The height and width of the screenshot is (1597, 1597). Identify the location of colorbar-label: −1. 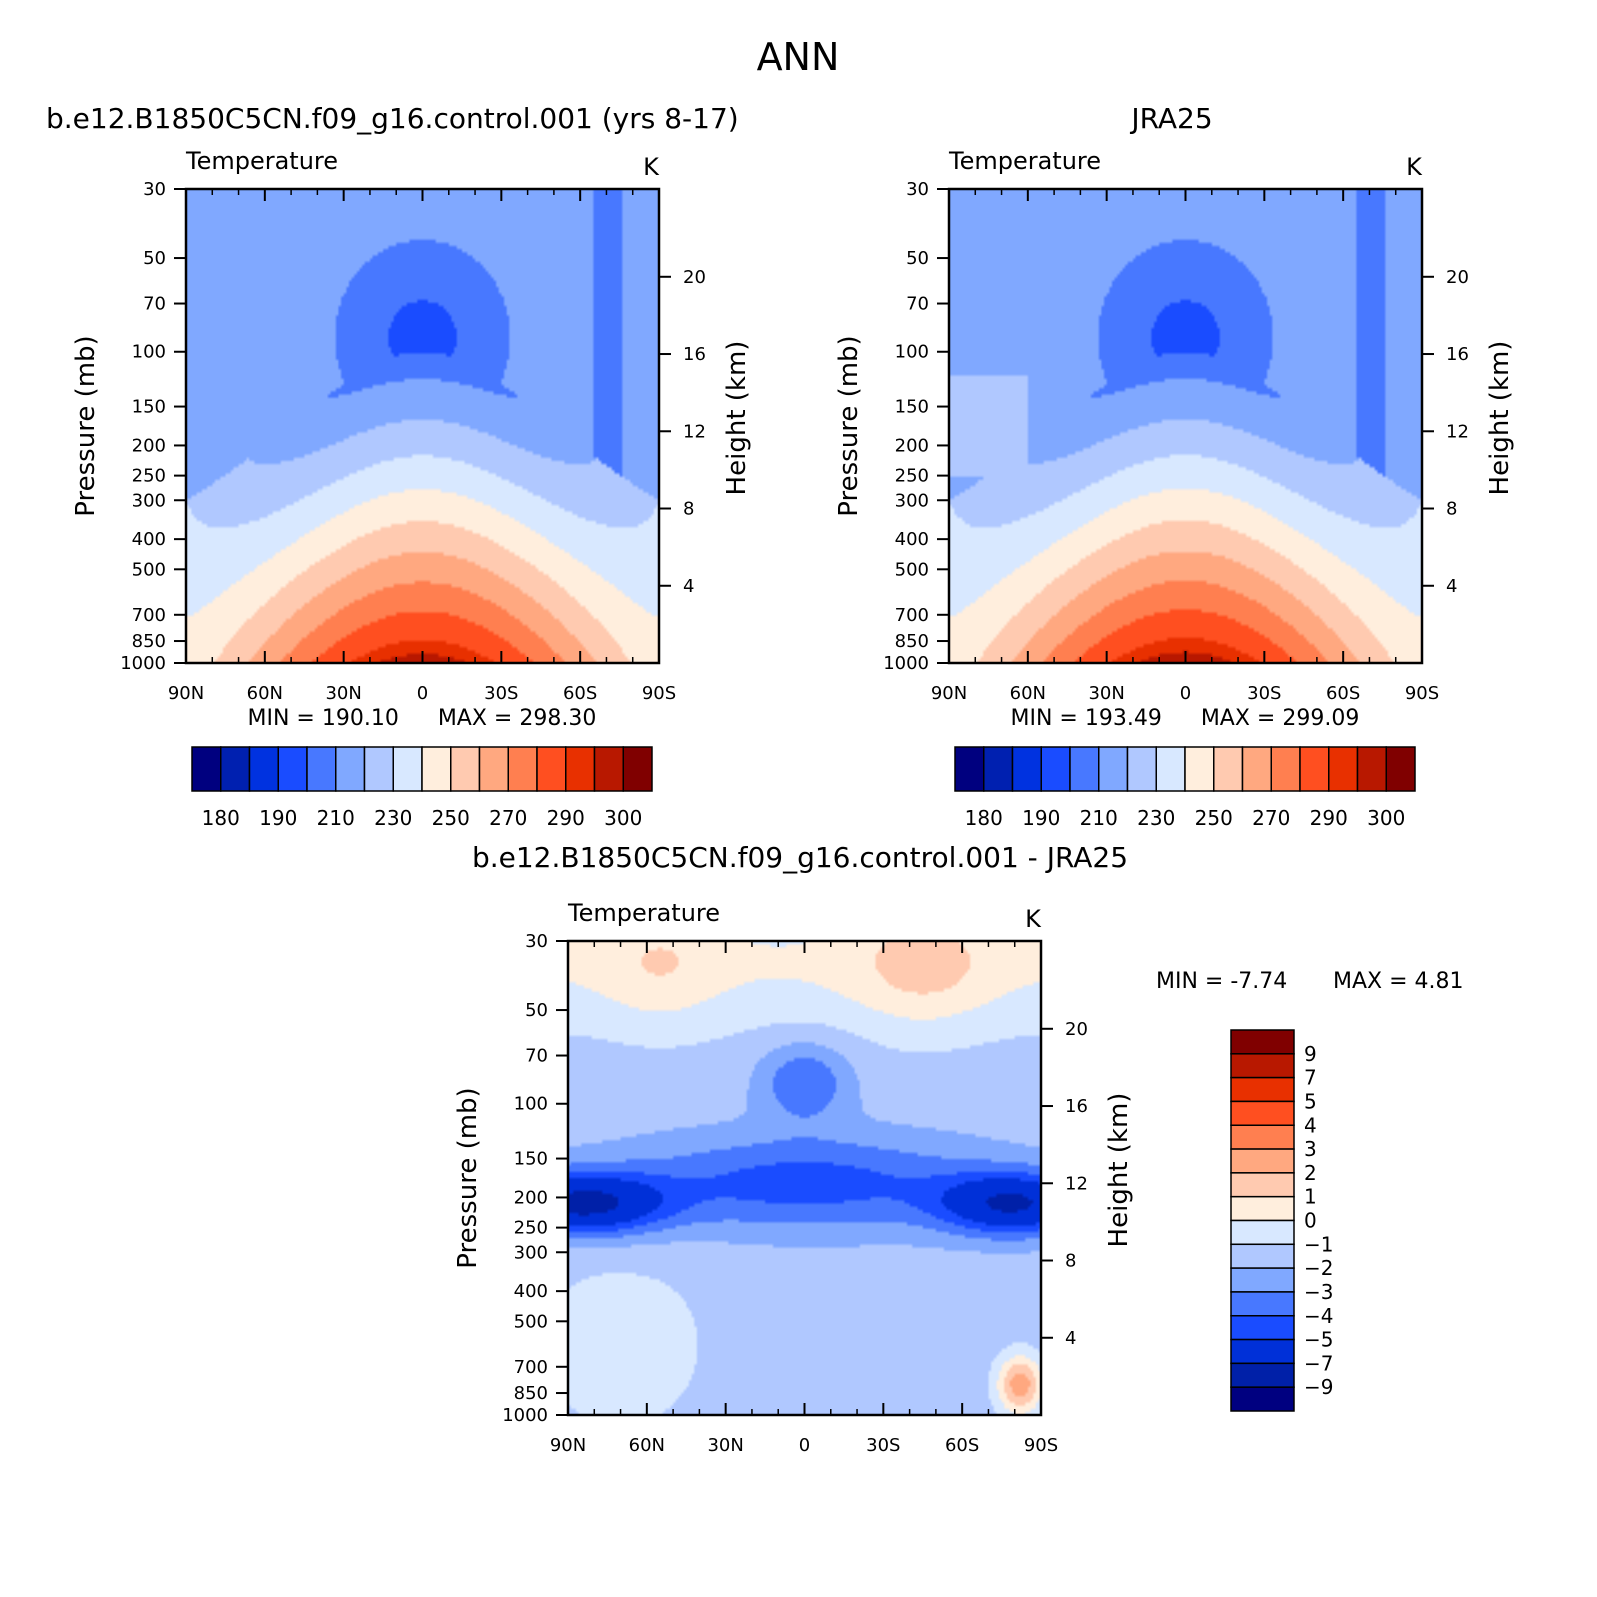
(1318, 1244).